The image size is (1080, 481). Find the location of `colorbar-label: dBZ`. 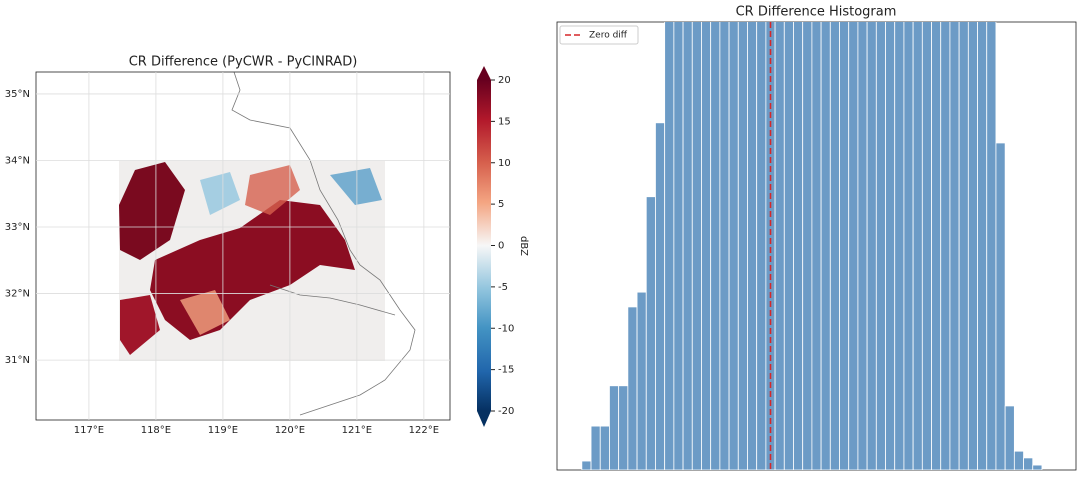

colorbar-label: dBZ is located at coordinates (523, 246).